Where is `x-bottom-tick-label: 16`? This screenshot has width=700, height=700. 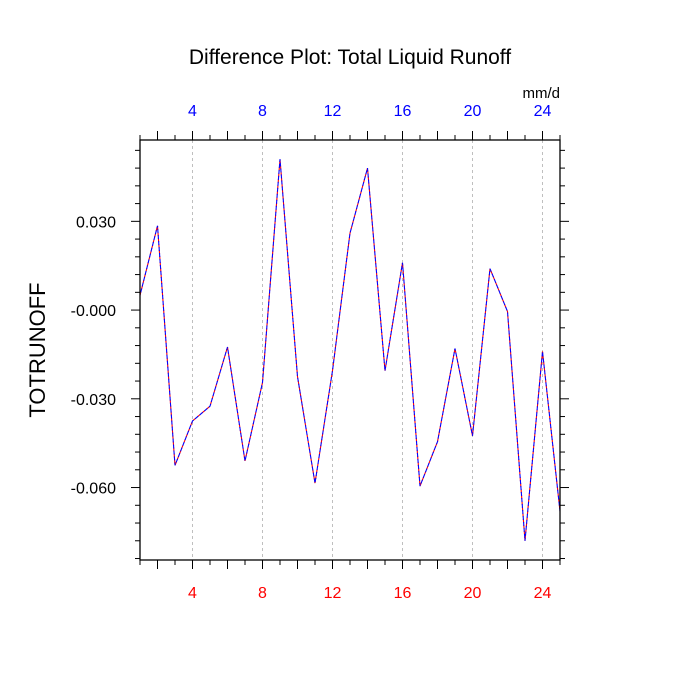
x-bottom-tick-label: 16 is located at coordinates (403, 593).